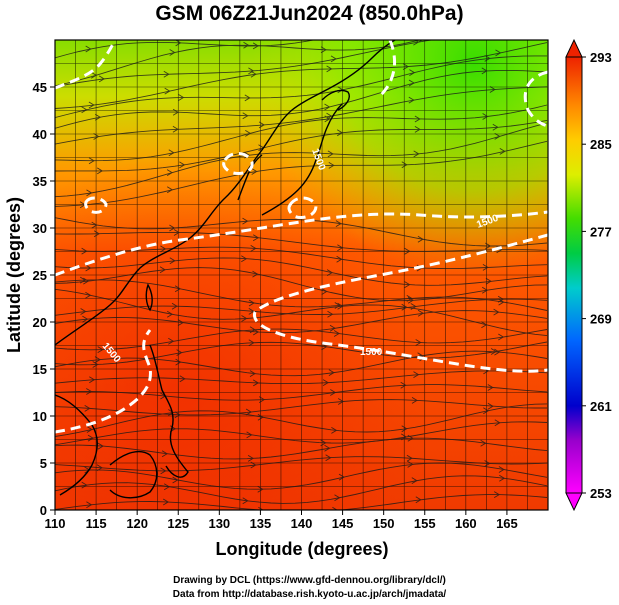 The image size is (619, 605). Describe the element at coordinates (76, 445) in the screenshot. I see `indochina-coastline` at that location.